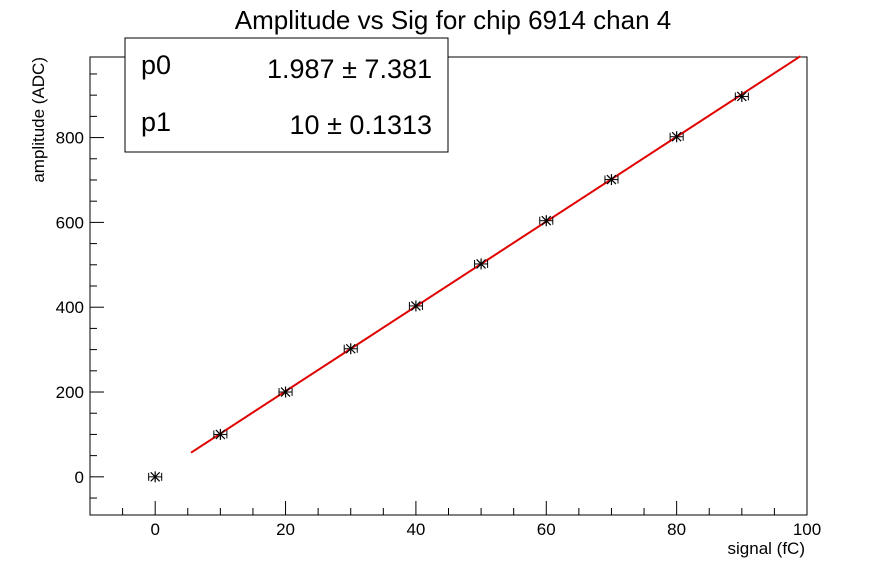  Describe the element at coordinates (398, 69) in the screenshot. I see `stats-p0-err: 7.381` at that location.